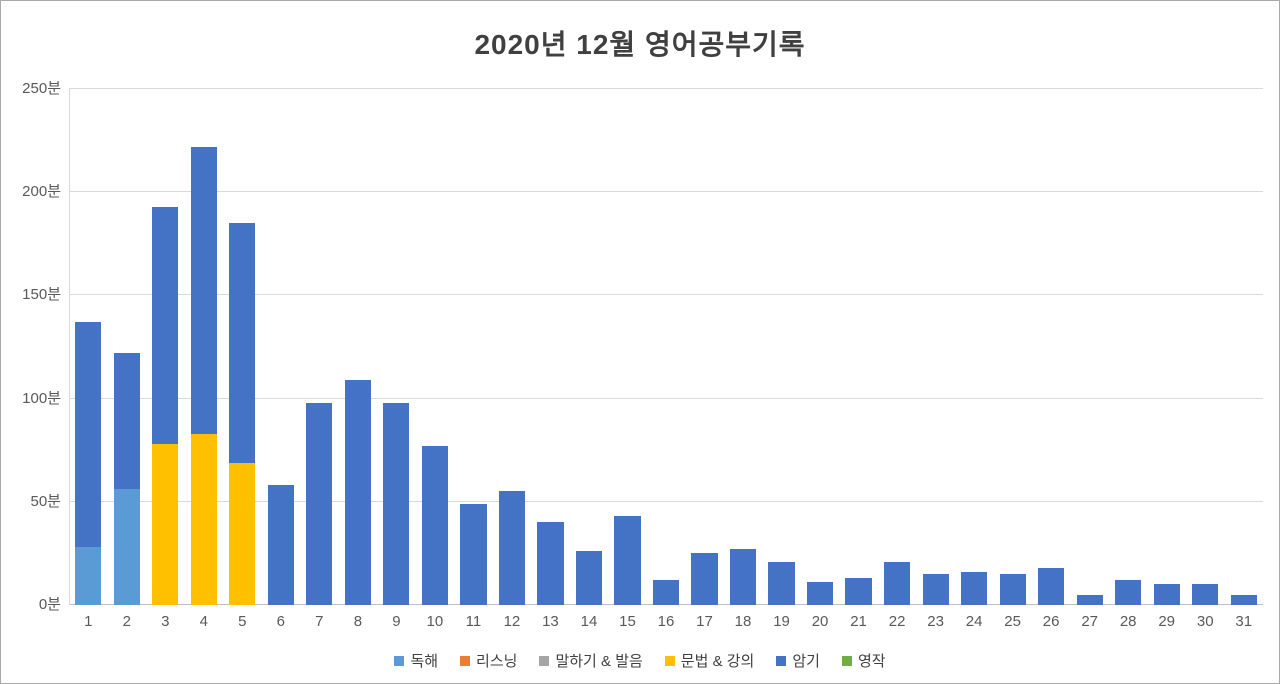 This screenshot has height=684, width=1280. I want to click on x-tick-label-27: 27, so click(1089, 621).